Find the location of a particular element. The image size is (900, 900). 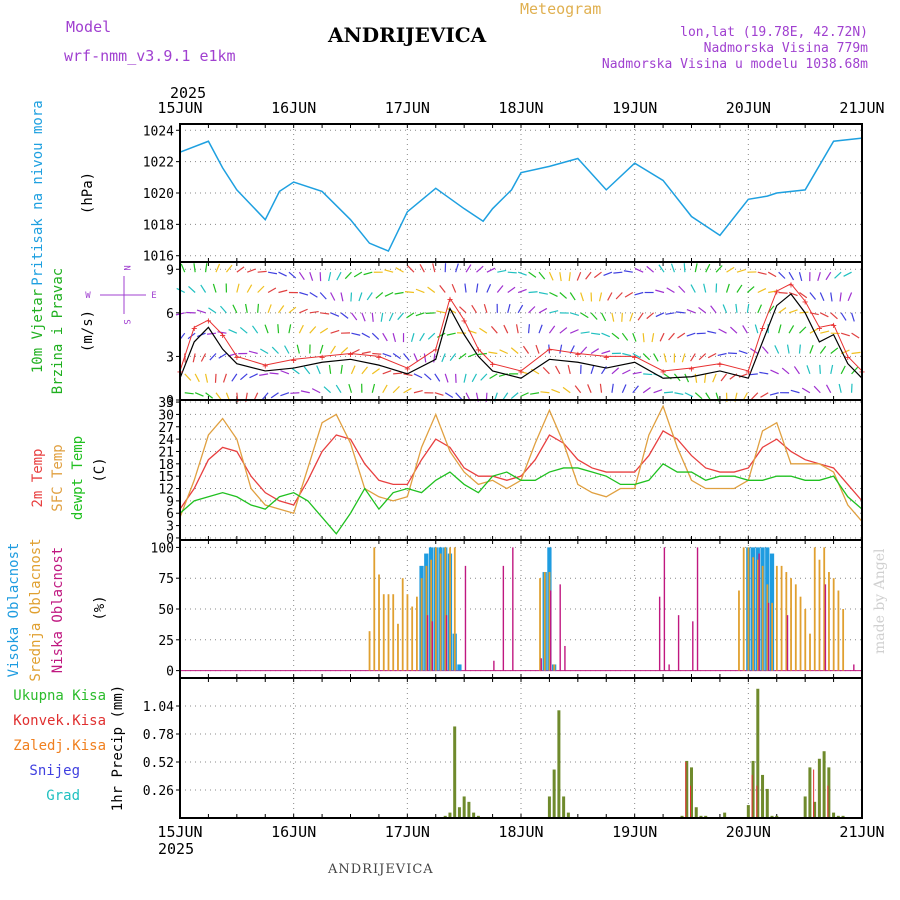

compass-s: S is located at coordinates (126, 321).